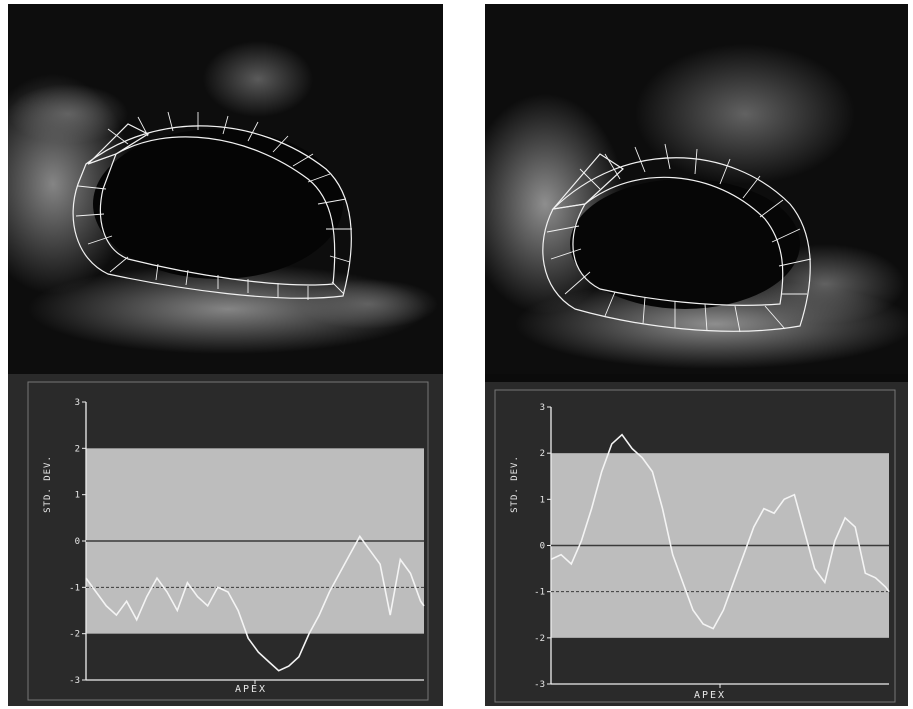  What do you see at coordinates (515, 484) in the screenshot?
I see `y-axis-label-right: STD. DEV.` at bounding box center [515, 484].